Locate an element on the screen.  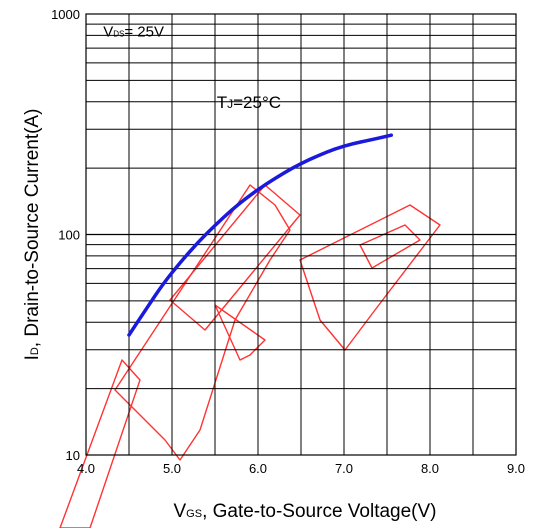
y-axis-label-sub: D is located at coordinates (35, 351).